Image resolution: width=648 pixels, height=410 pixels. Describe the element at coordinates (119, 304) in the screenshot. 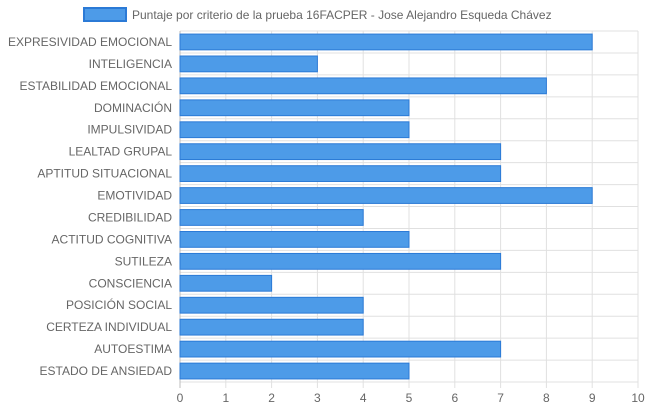

I see `category-label: POSICIÓN SOCIAL` at that location.